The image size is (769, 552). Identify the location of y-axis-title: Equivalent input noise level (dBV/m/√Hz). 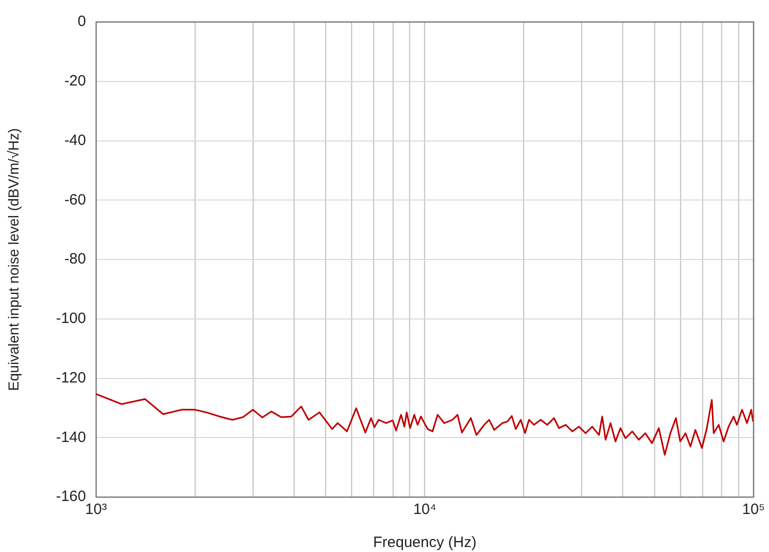
(14, 259).